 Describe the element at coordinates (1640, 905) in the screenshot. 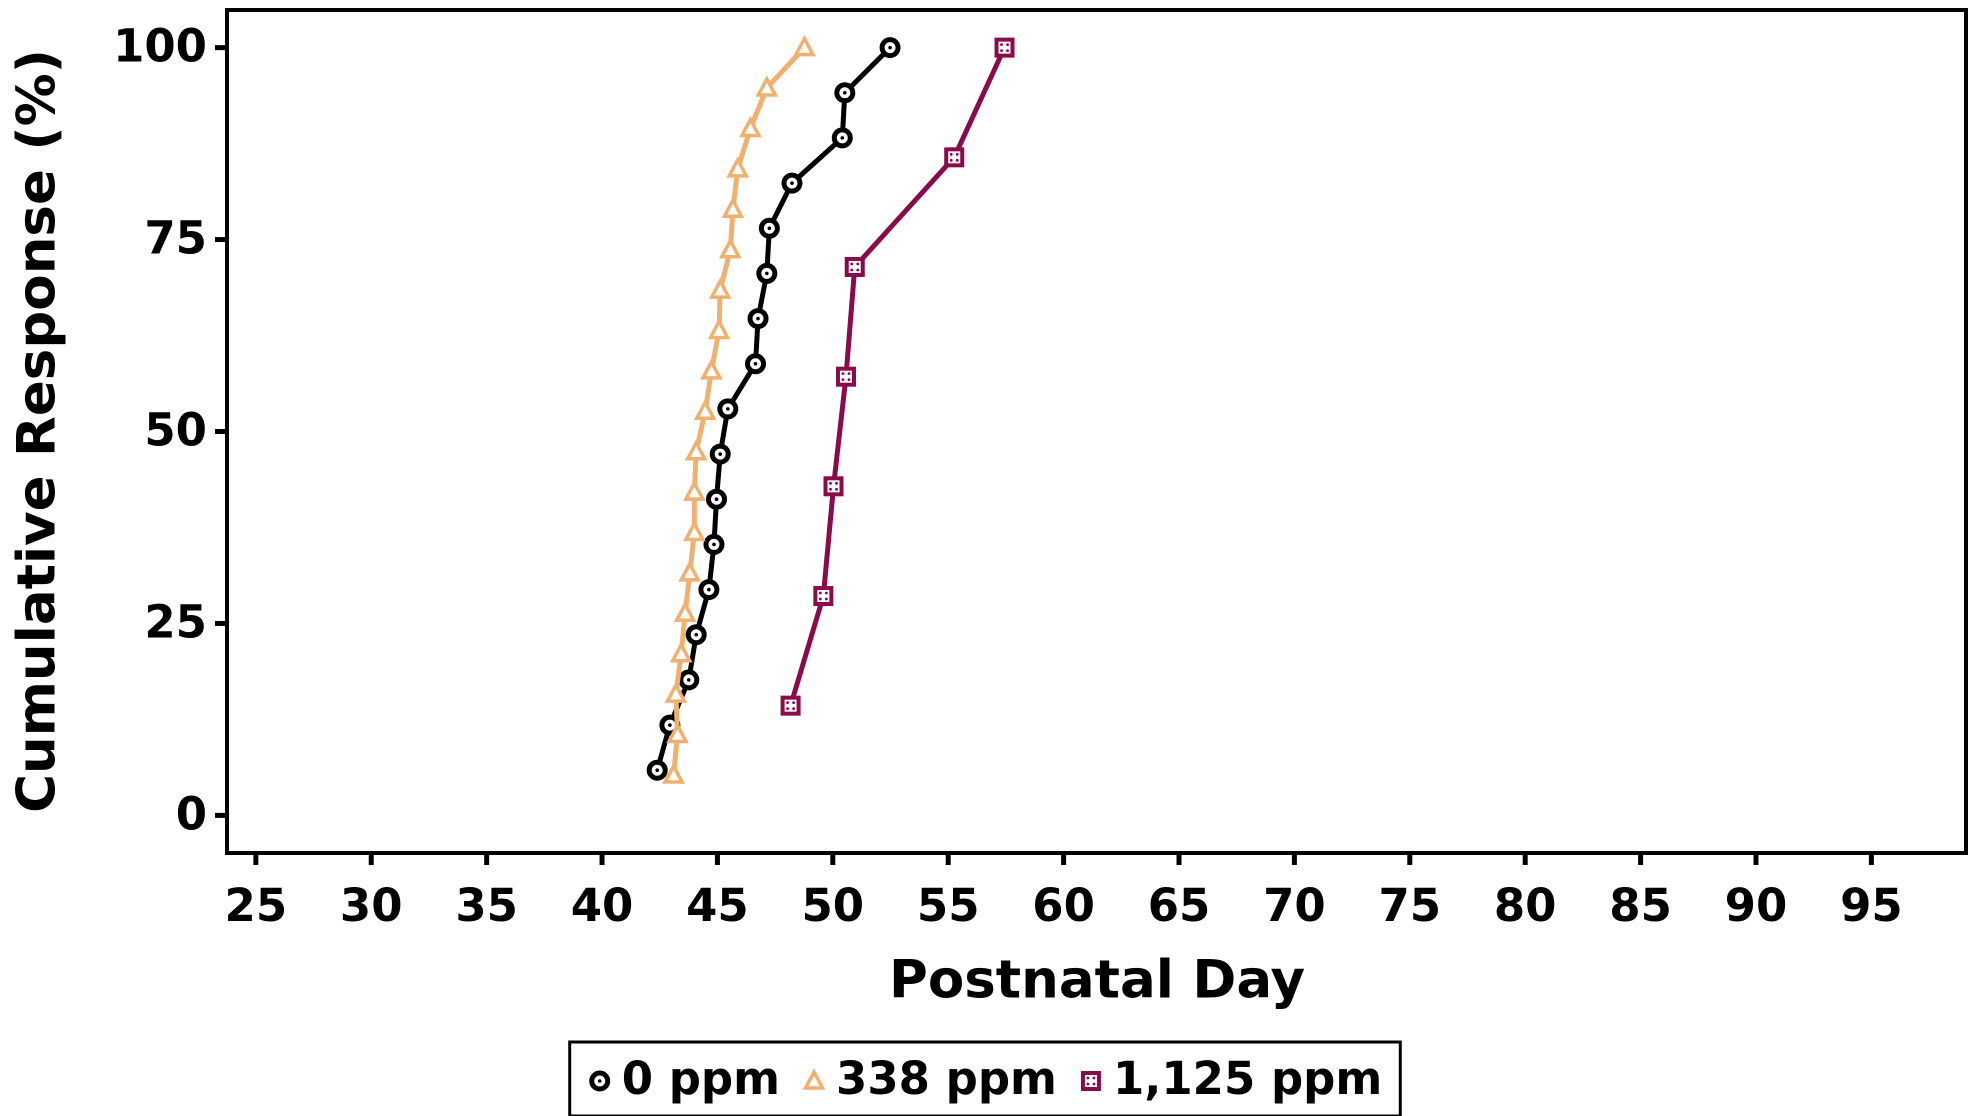

I see `x-tick-label: 85` at that location.